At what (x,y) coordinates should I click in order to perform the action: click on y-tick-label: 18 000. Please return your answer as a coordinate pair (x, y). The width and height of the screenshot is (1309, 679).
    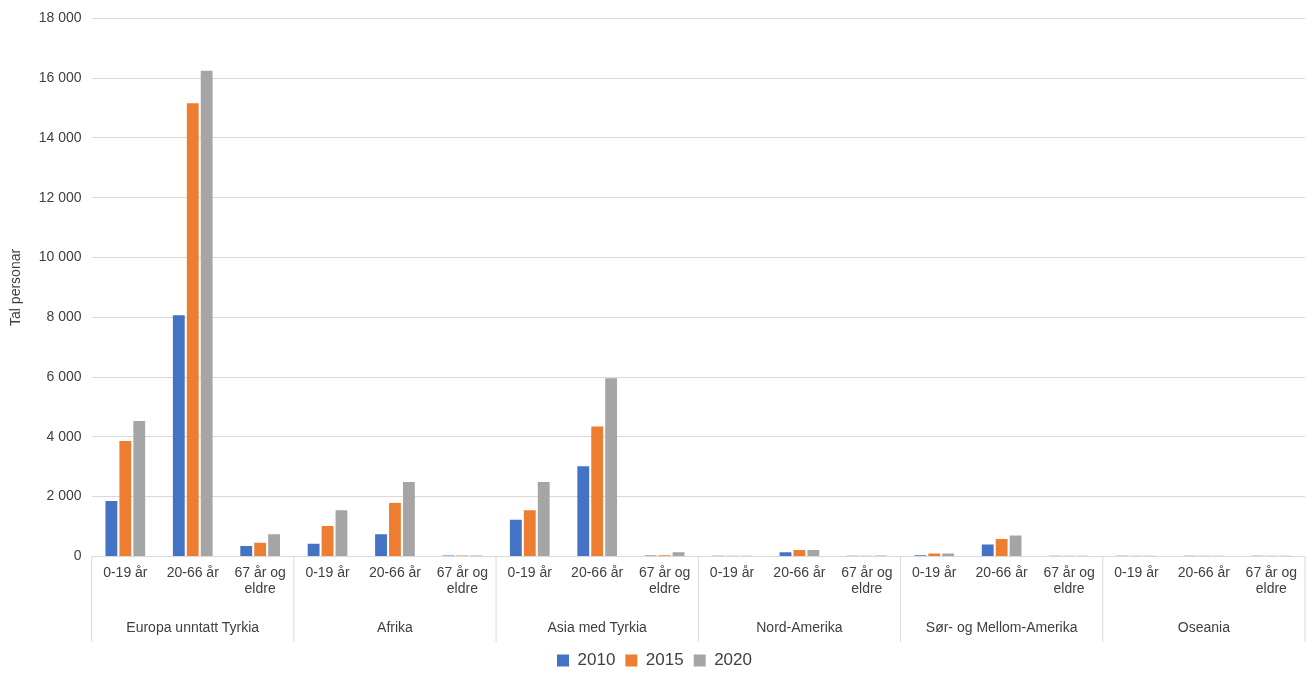
    Looking at the image, I should click on (60, 17).